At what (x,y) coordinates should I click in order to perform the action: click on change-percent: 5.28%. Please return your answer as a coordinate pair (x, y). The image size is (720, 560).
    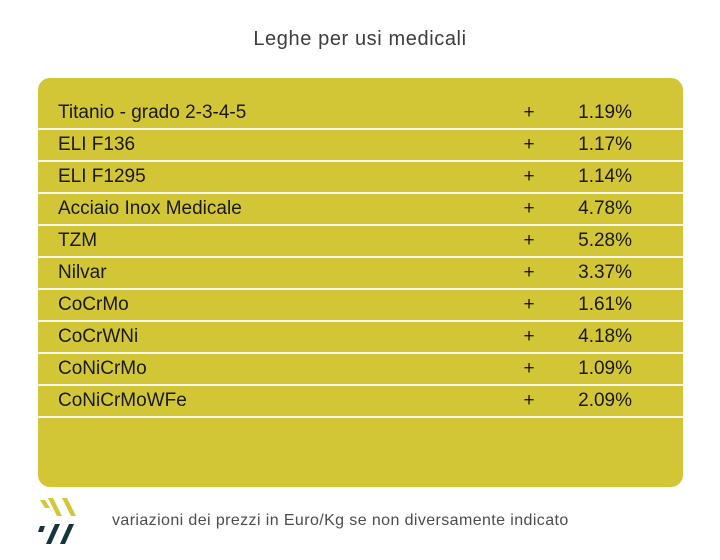
    Looking at the image, I should click on (605, 240).